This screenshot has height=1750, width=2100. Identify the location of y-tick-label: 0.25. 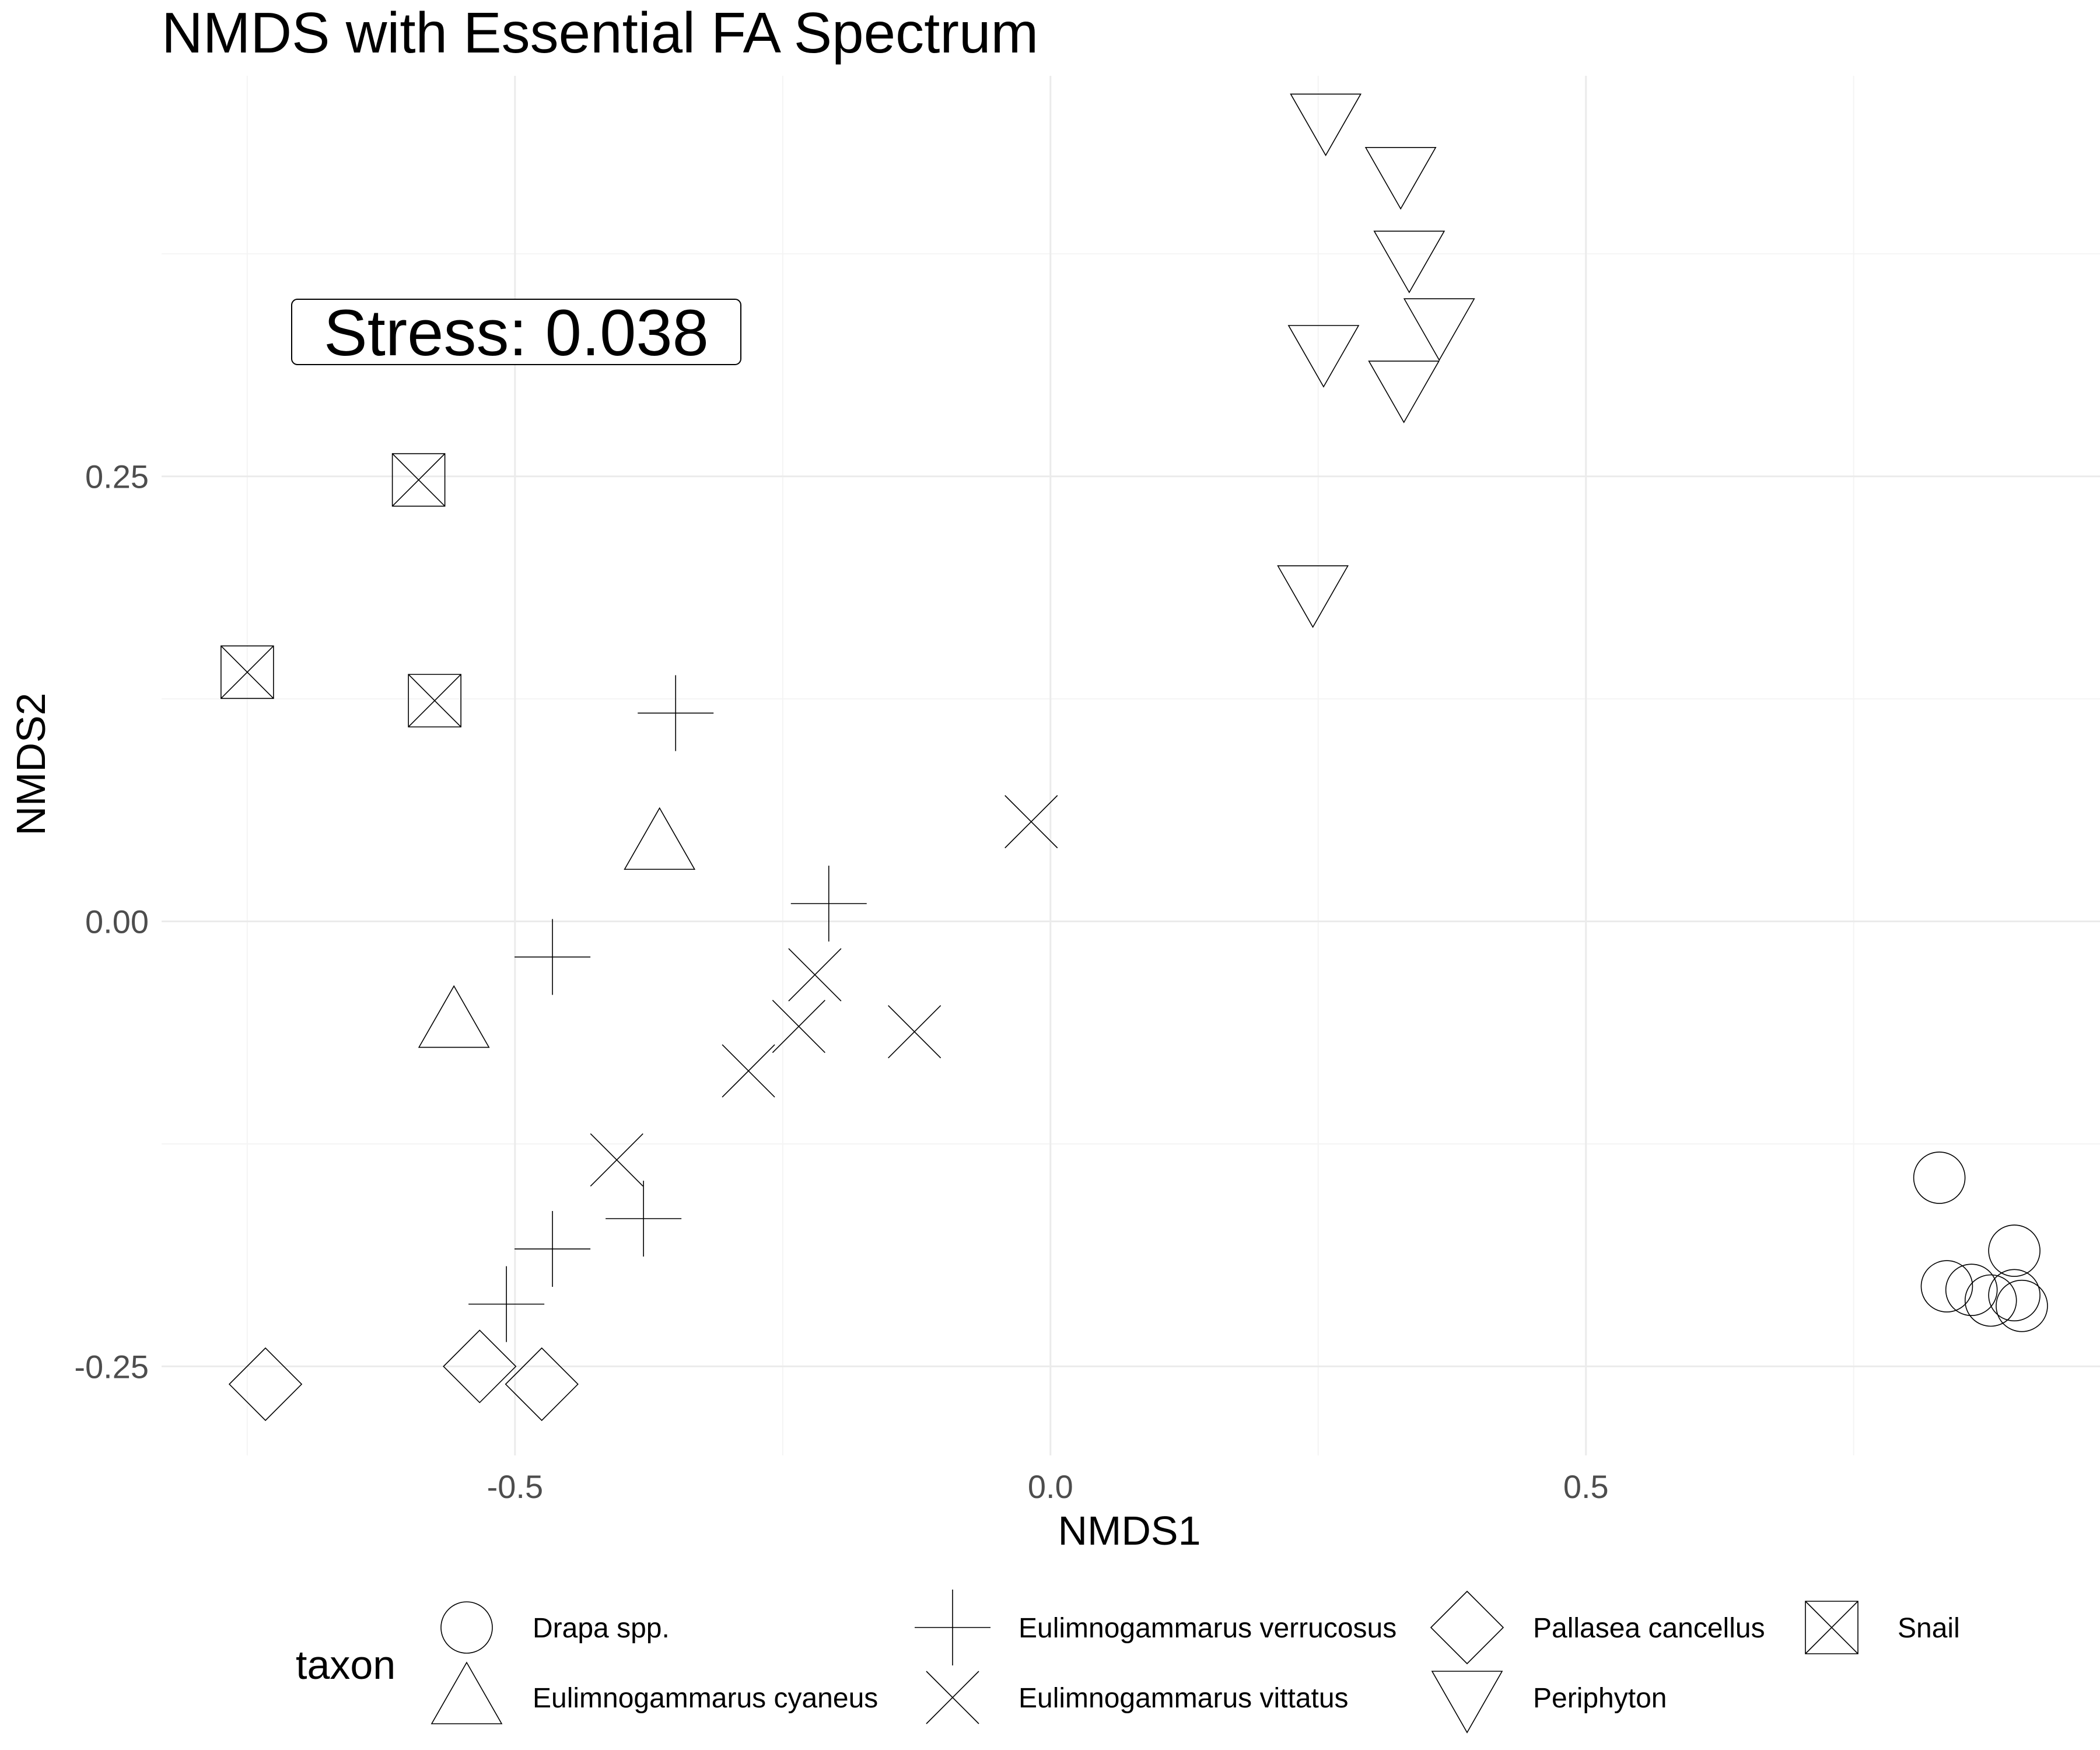
(117, 477).